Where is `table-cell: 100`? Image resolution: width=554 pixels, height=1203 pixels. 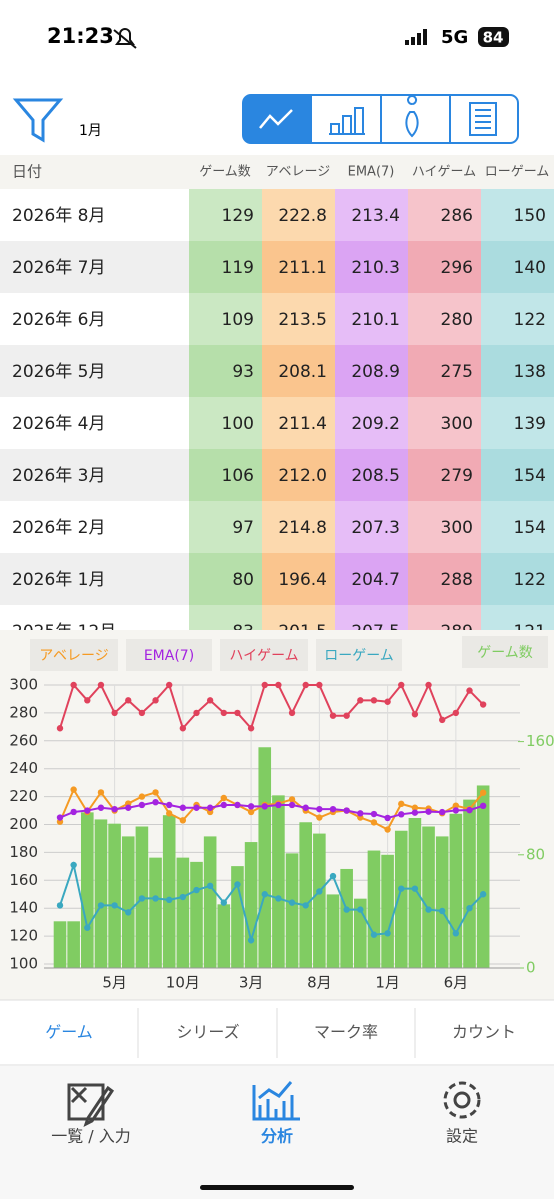 table-cell: 100 is located at coordinates (238, 424).